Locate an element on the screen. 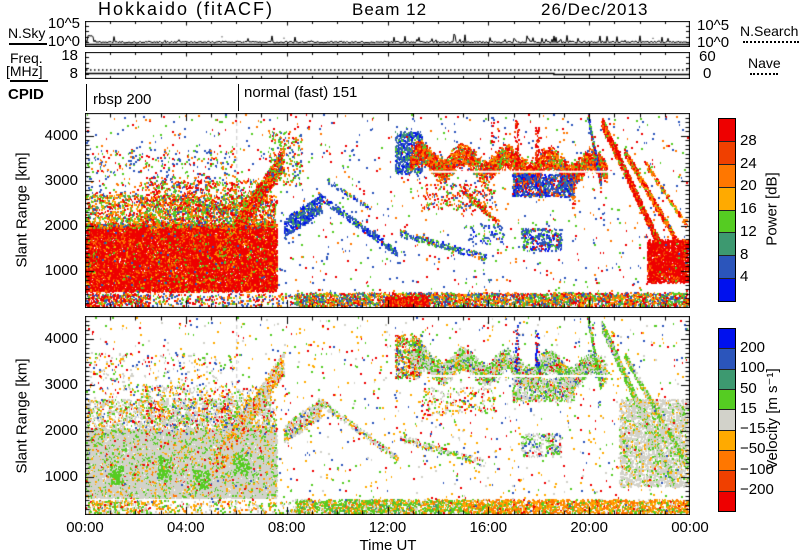  page-title: Hokkaido (fitACF) is located at coordinates (186, 9).